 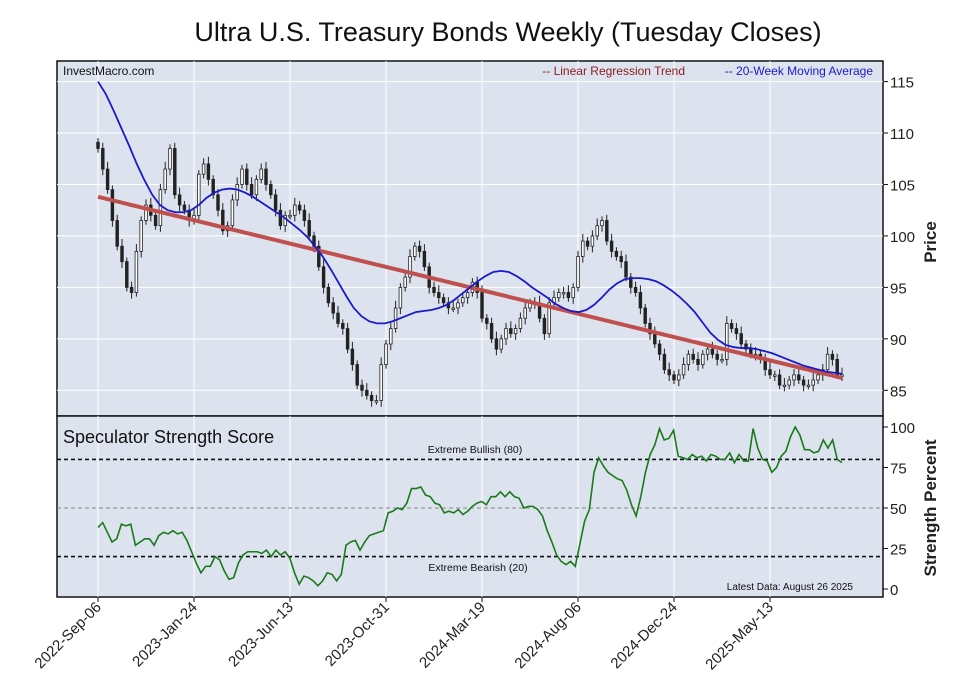 What do you see at coordinates (790, 587) in the screenshot?
I see `latest-data-note: Latest Data: August 26 2025` at bounding box center [790, 587].